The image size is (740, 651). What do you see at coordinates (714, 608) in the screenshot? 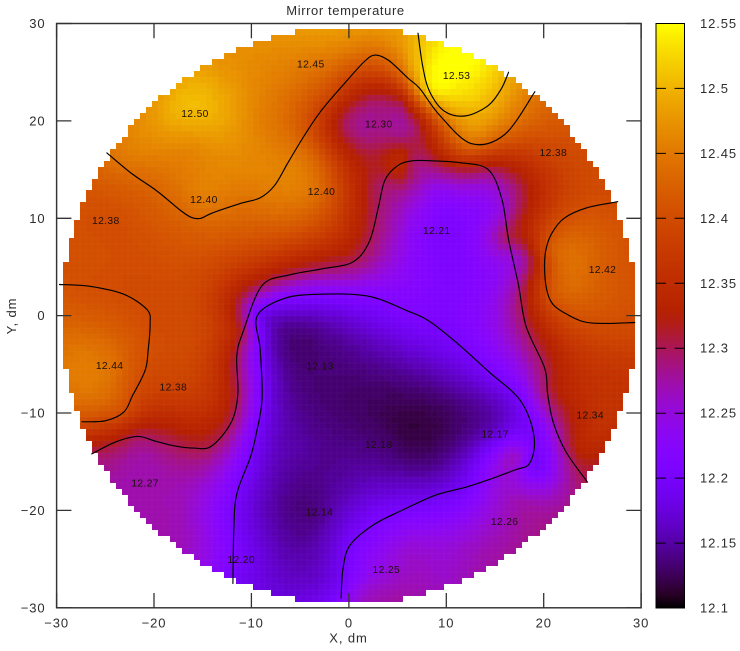
I see `svg-text: 12.1` at bounding box center [714, 608].